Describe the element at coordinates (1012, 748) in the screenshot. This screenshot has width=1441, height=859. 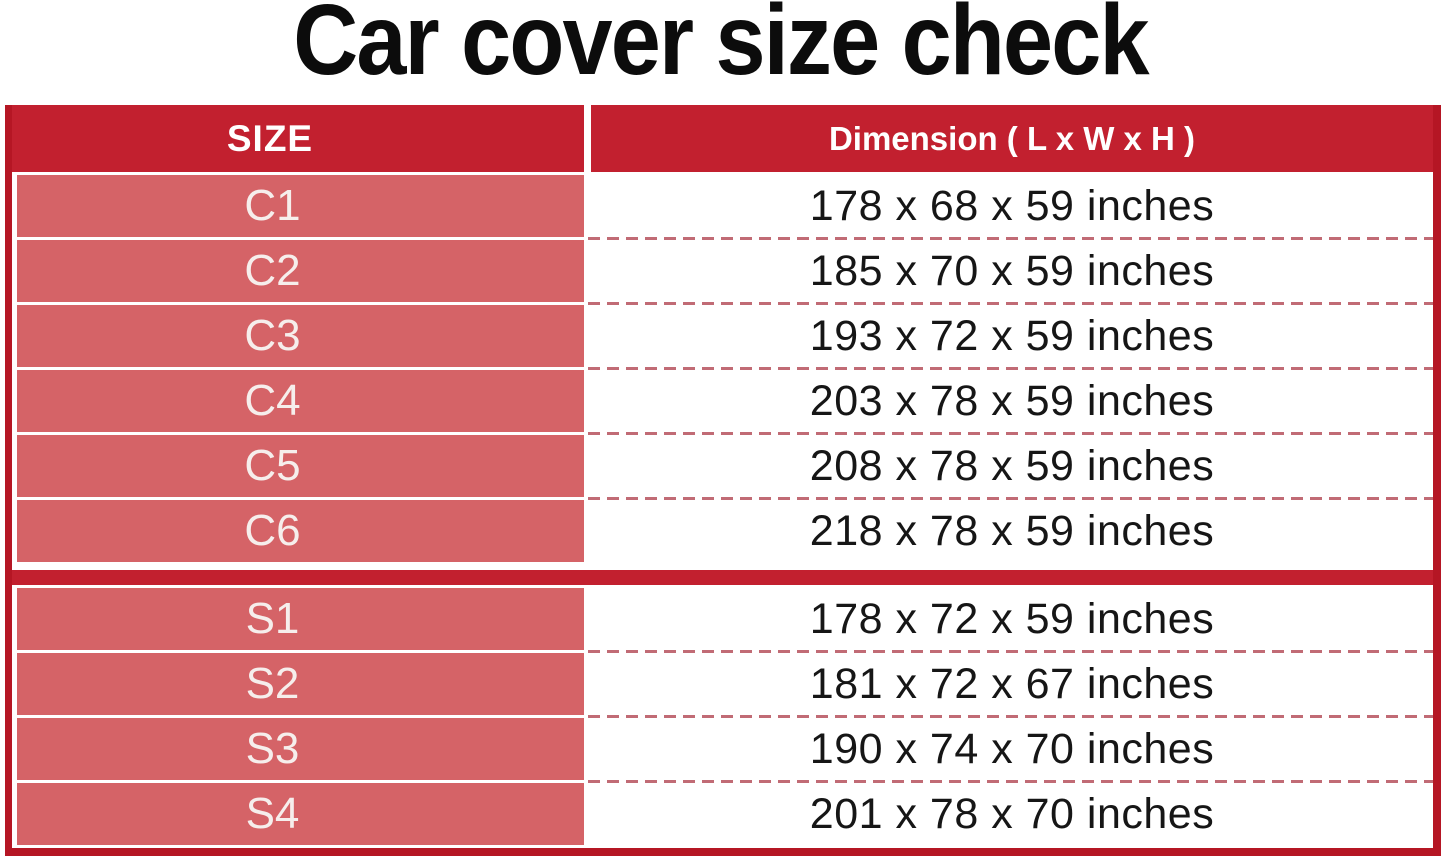
I see `dimension-cell: 190 x 74 x 70 inches` at that location.